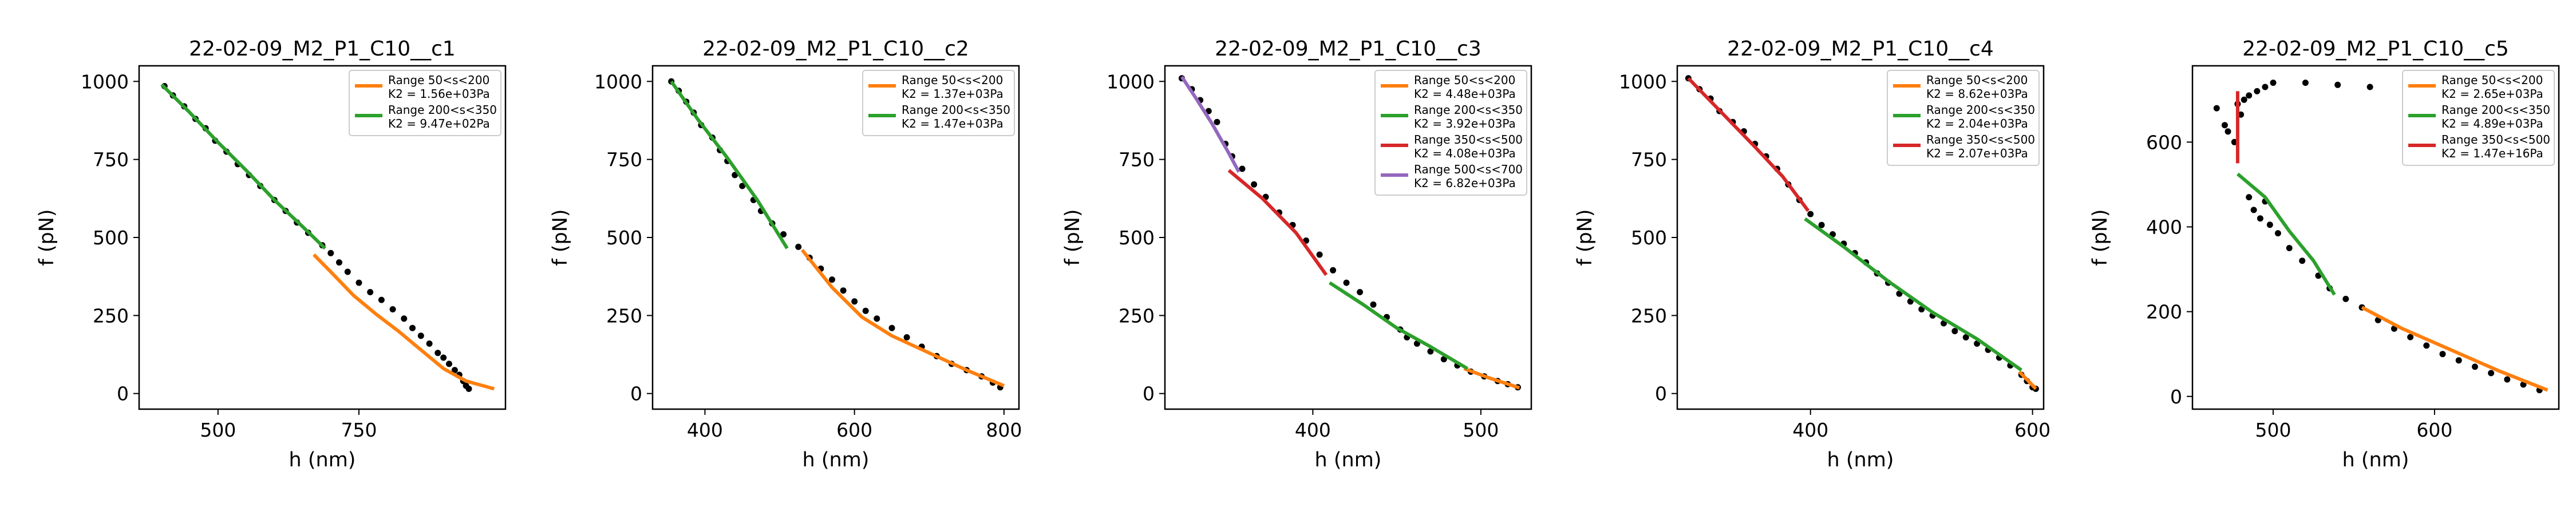  Describe the element at coordinates (2164, 312) in the screenshot. I see `y-tick-label: 200` at that location.